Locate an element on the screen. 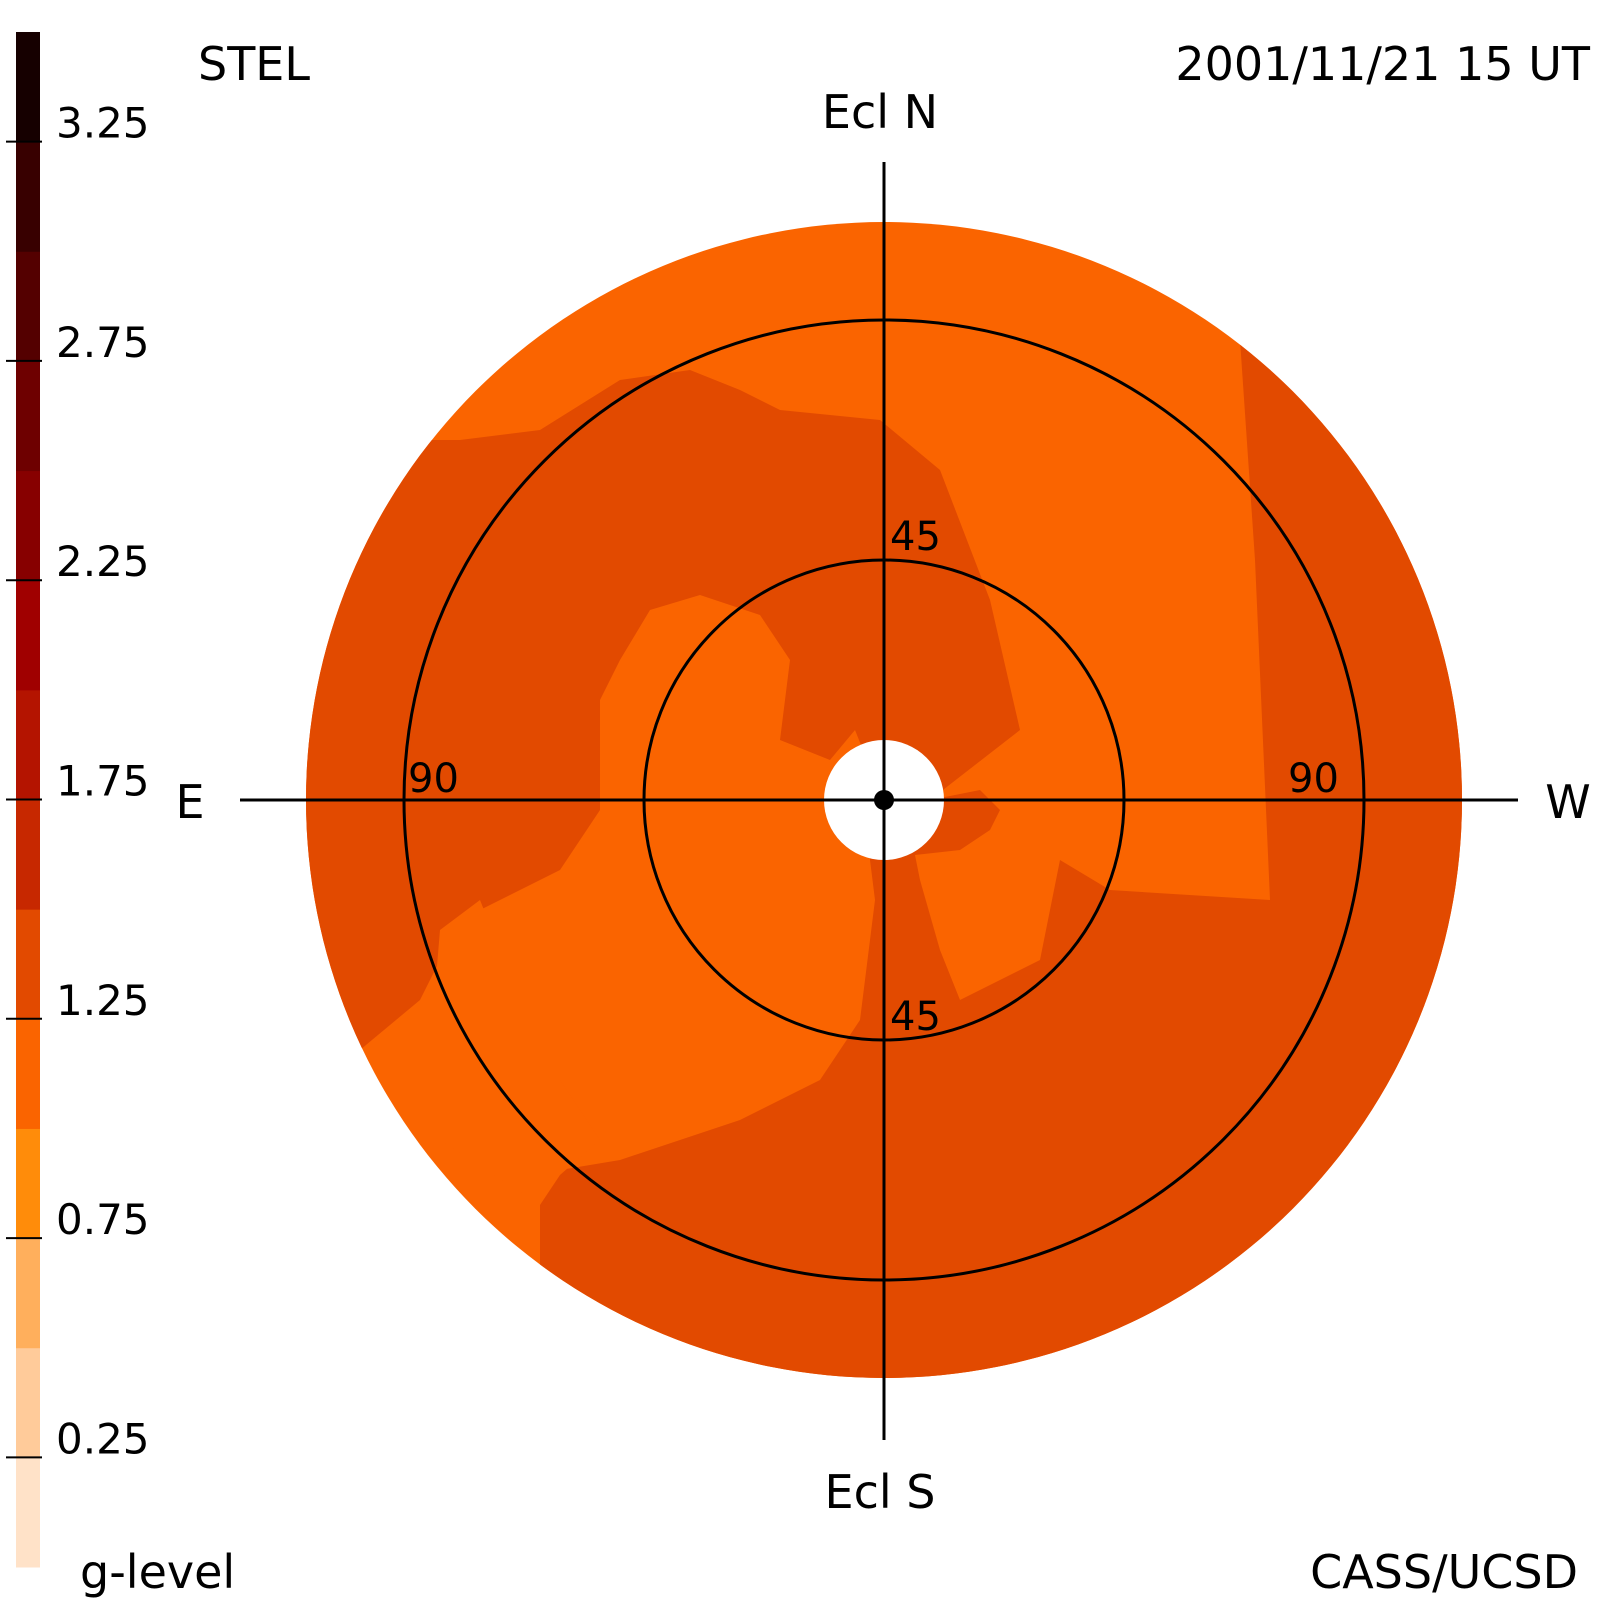 The image size is (1600, 1600). colorbar-tick-label: 2.75 is located at coordinates (103, 342).